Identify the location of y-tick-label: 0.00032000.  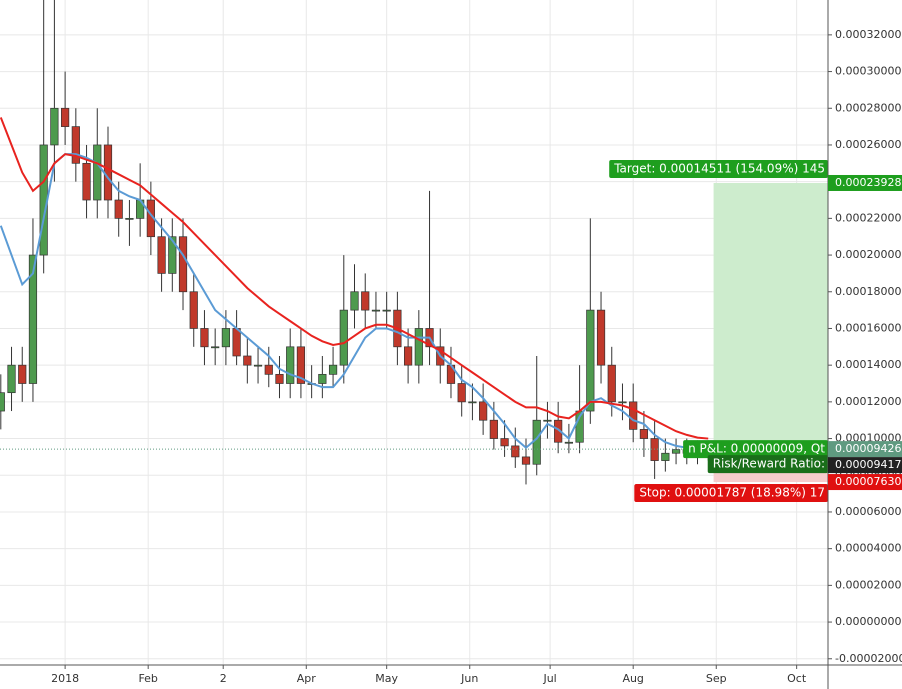
(868, 34).